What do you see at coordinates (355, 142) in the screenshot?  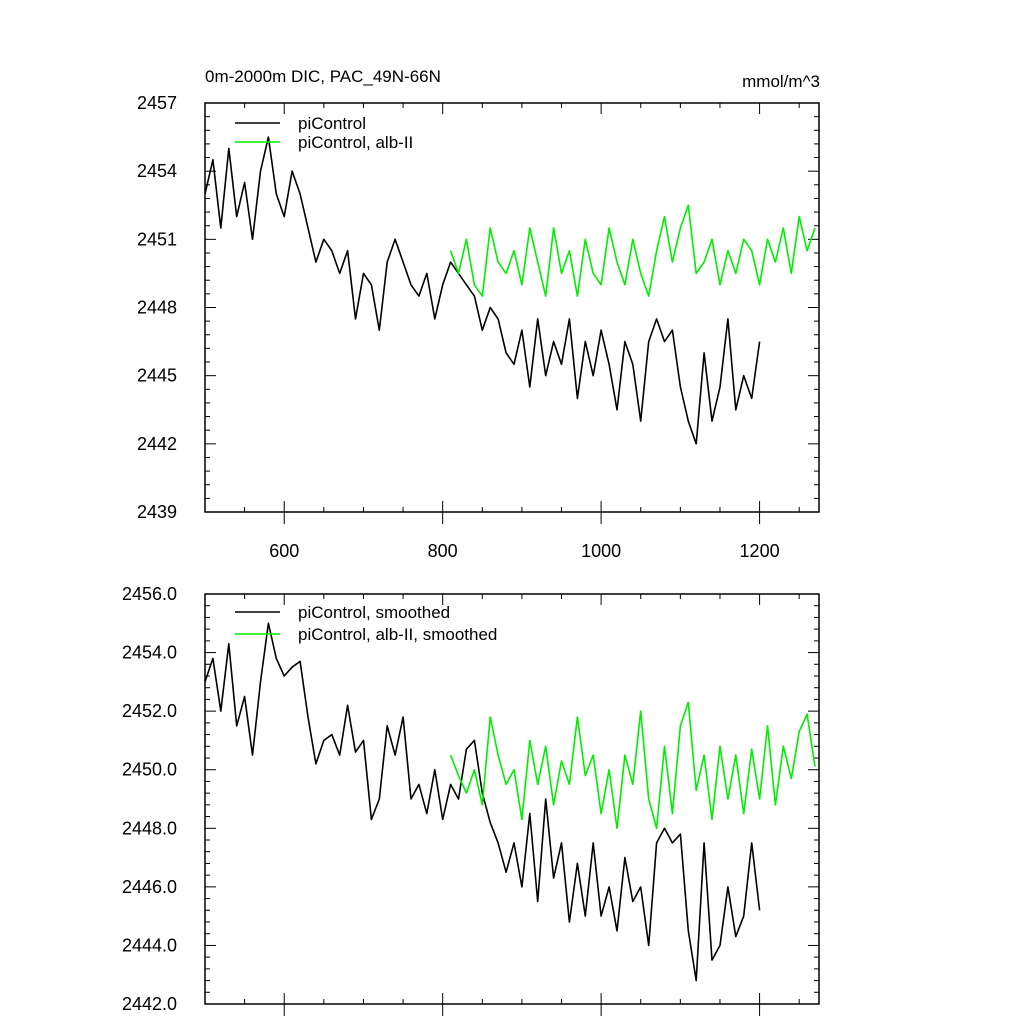 I see `legend-label-alb-ii: piControl, alb-II` at bounding box center [355, 142].